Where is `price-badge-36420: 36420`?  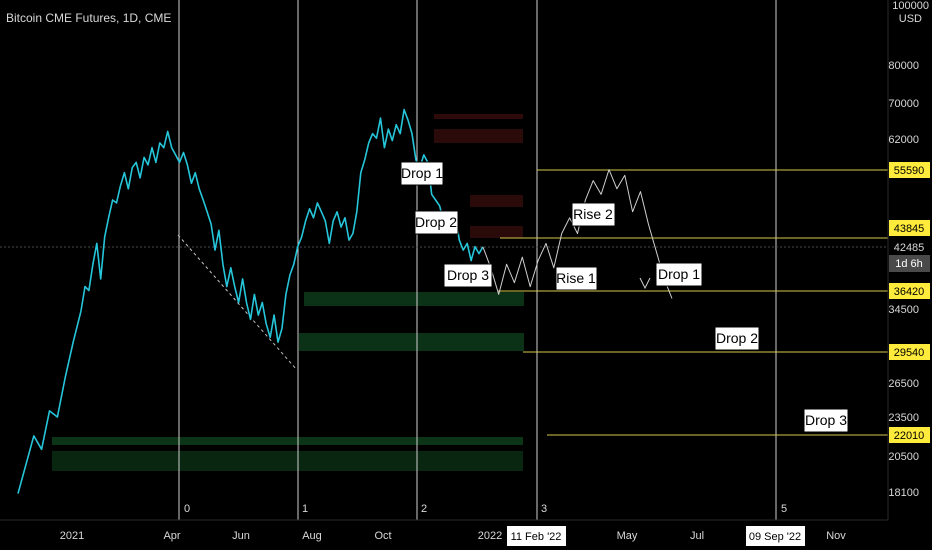
price-badge-36420: 36420 is located at coordinates (909, 291).